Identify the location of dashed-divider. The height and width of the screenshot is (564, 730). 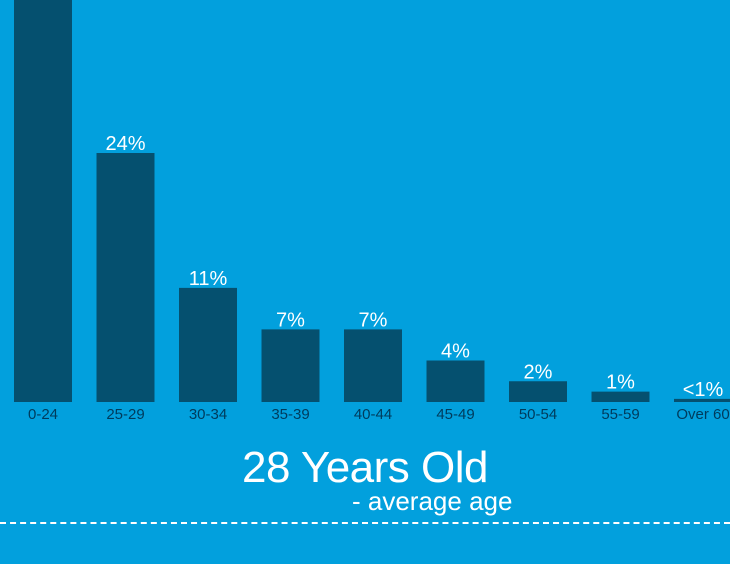
(365, 523).